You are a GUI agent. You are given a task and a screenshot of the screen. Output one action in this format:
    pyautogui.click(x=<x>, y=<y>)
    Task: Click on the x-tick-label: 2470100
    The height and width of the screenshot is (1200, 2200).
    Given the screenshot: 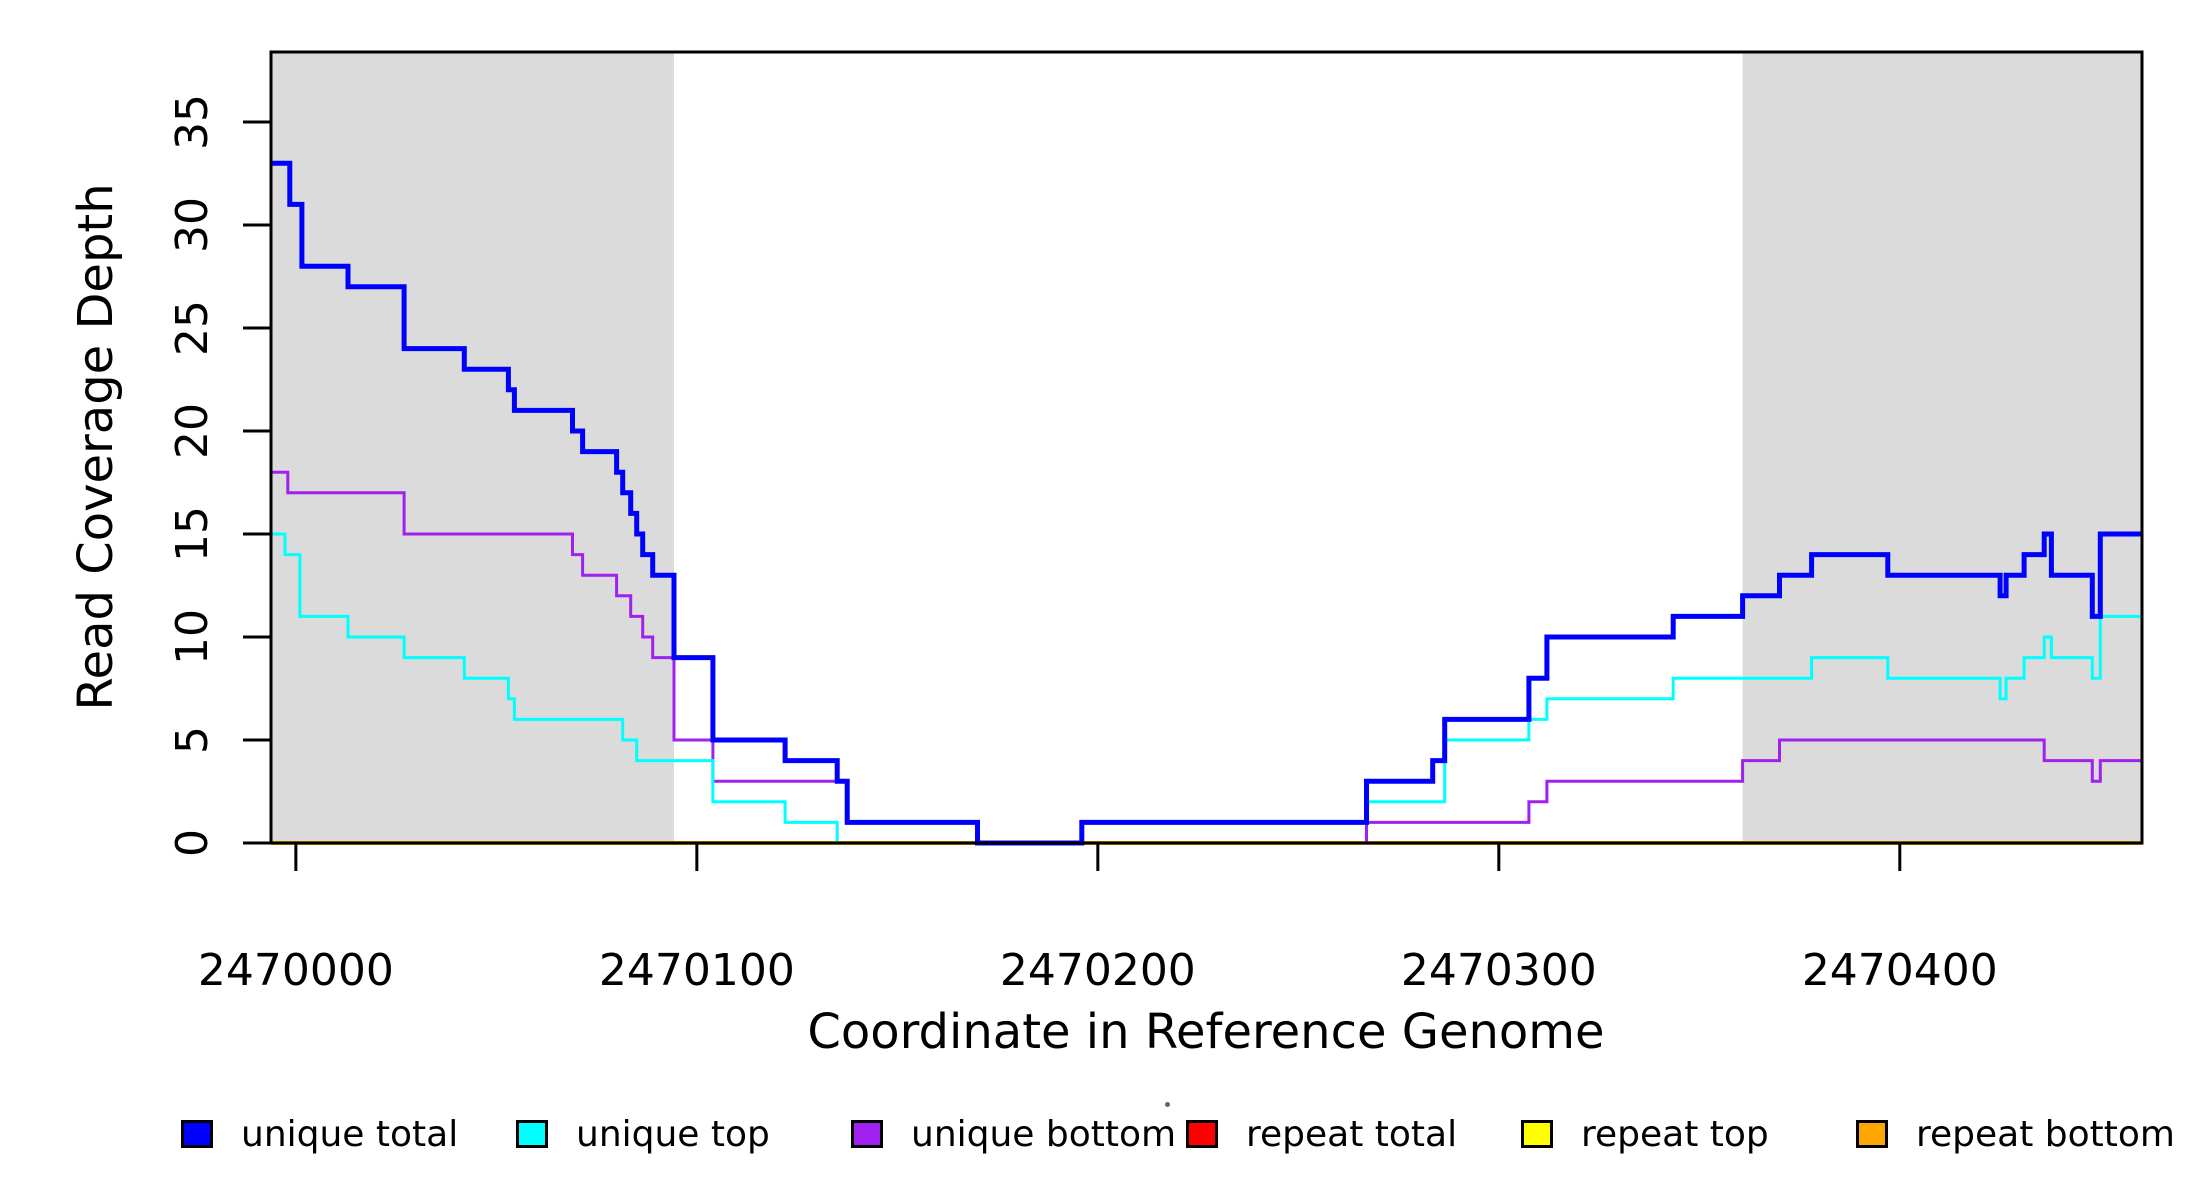 What is the action you would take?
    pyautogui.click(x=697, y=970)
    